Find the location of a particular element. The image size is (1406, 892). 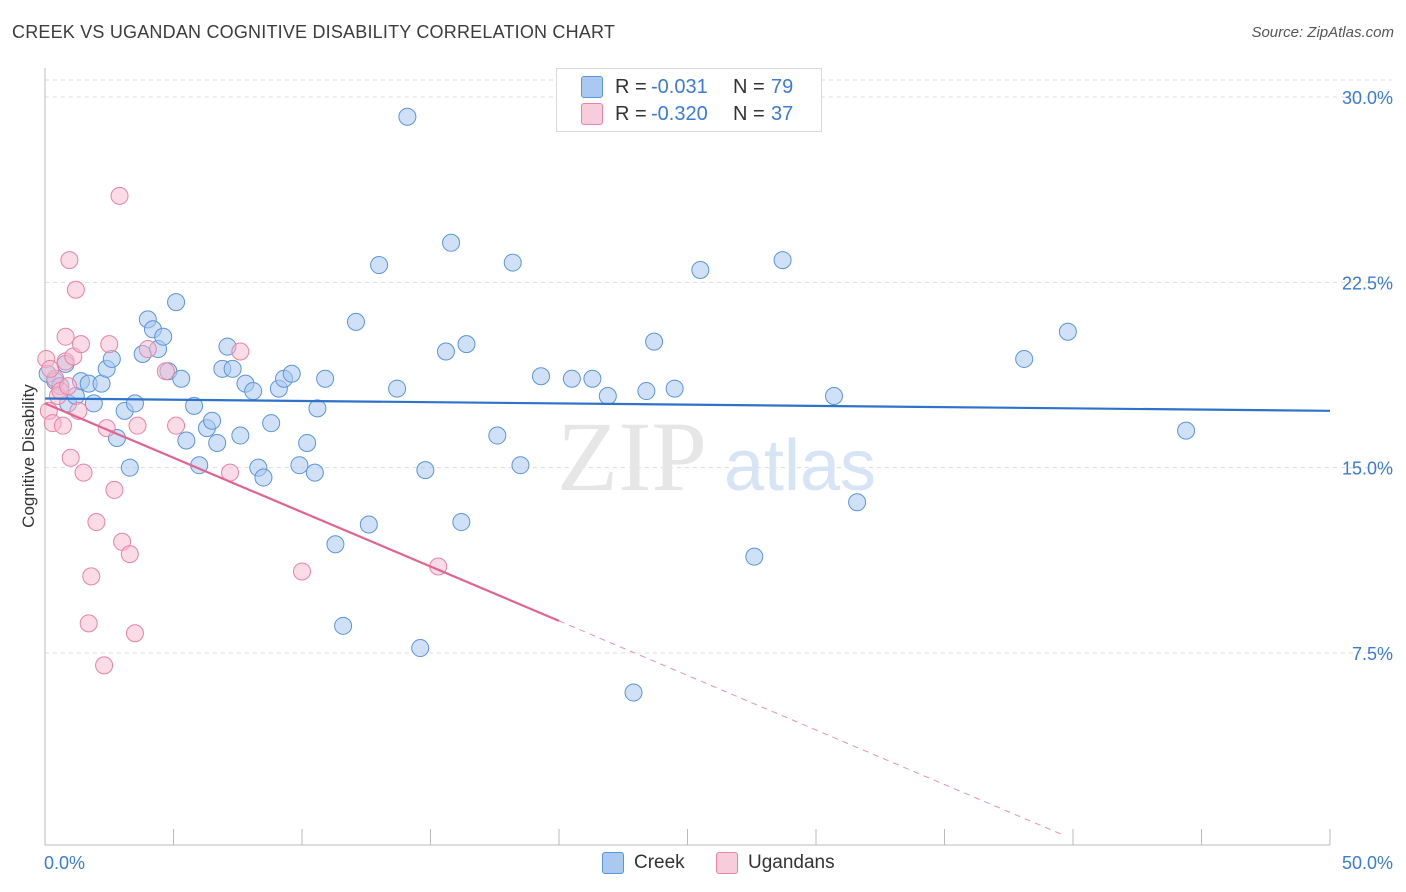

creek-swatch is located at coordinates (613, 863).